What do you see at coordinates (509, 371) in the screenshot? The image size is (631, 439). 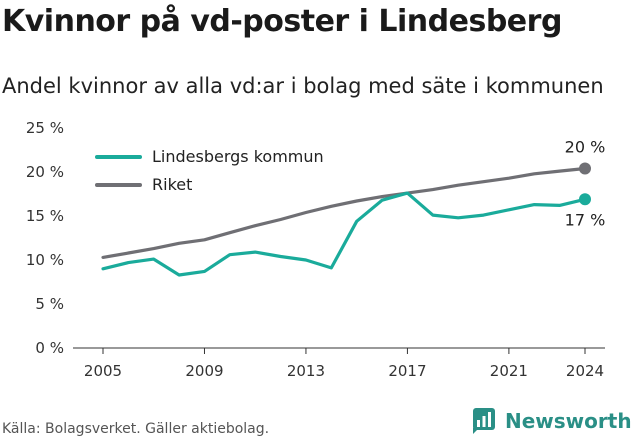 I see `x-tick-label: 2021` at bounding box center [509, 371].